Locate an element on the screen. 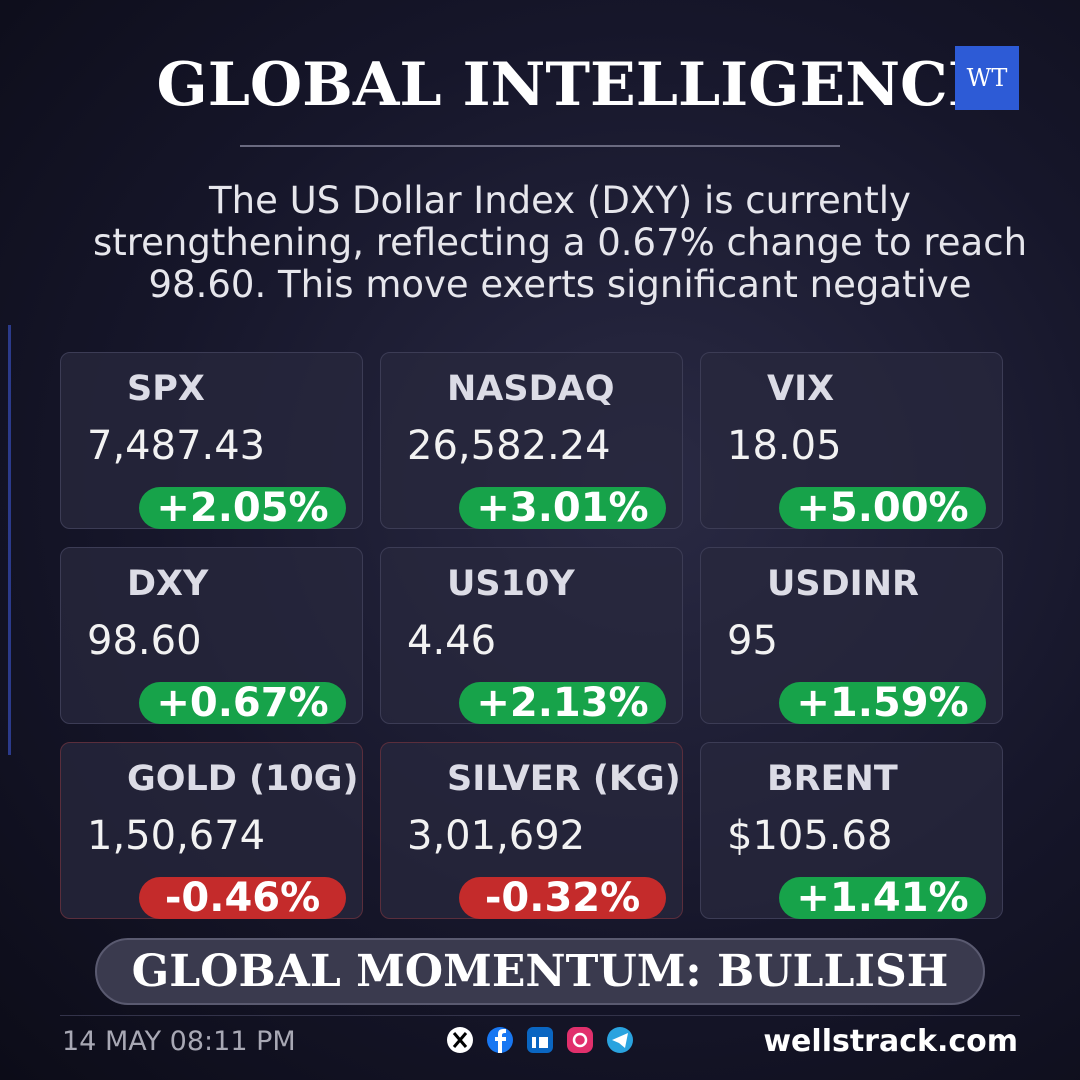  ticker-value: 1,50,674 is located at coordinates (176, 836).